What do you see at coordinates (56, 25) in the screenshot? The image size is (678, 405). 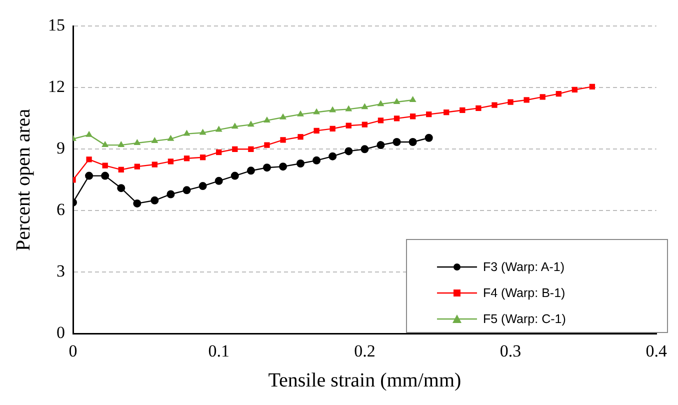 I see `y-tick-label: 15` at bounding box center [56, 25].